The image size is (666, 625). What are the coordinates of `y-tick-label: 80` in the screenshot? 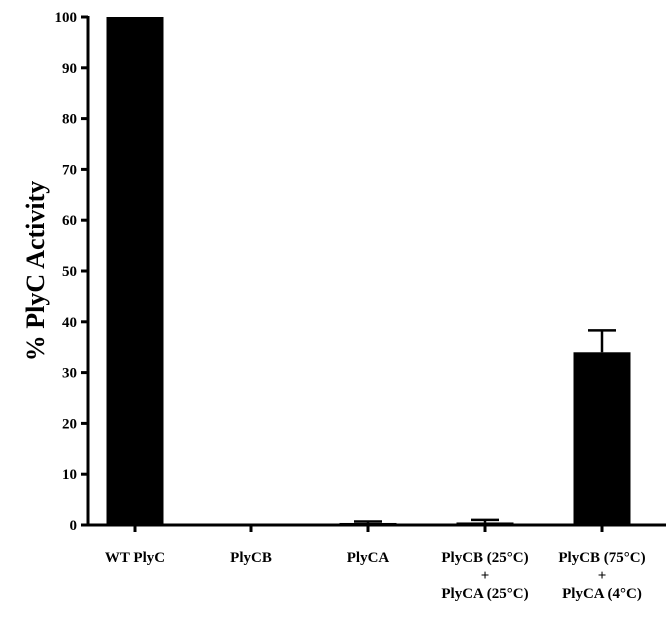 It's located at (69, 120).